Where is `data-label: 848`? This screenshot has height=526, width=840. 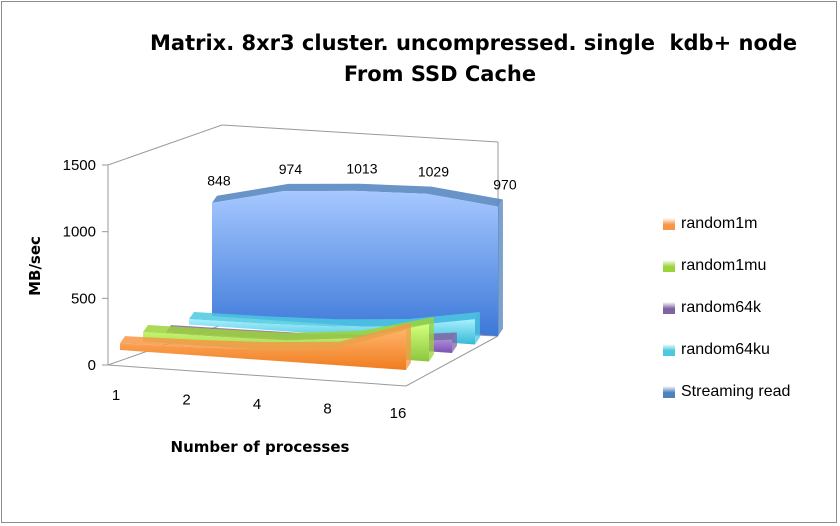
data-label: 848 is located at coordinates (219, 181).